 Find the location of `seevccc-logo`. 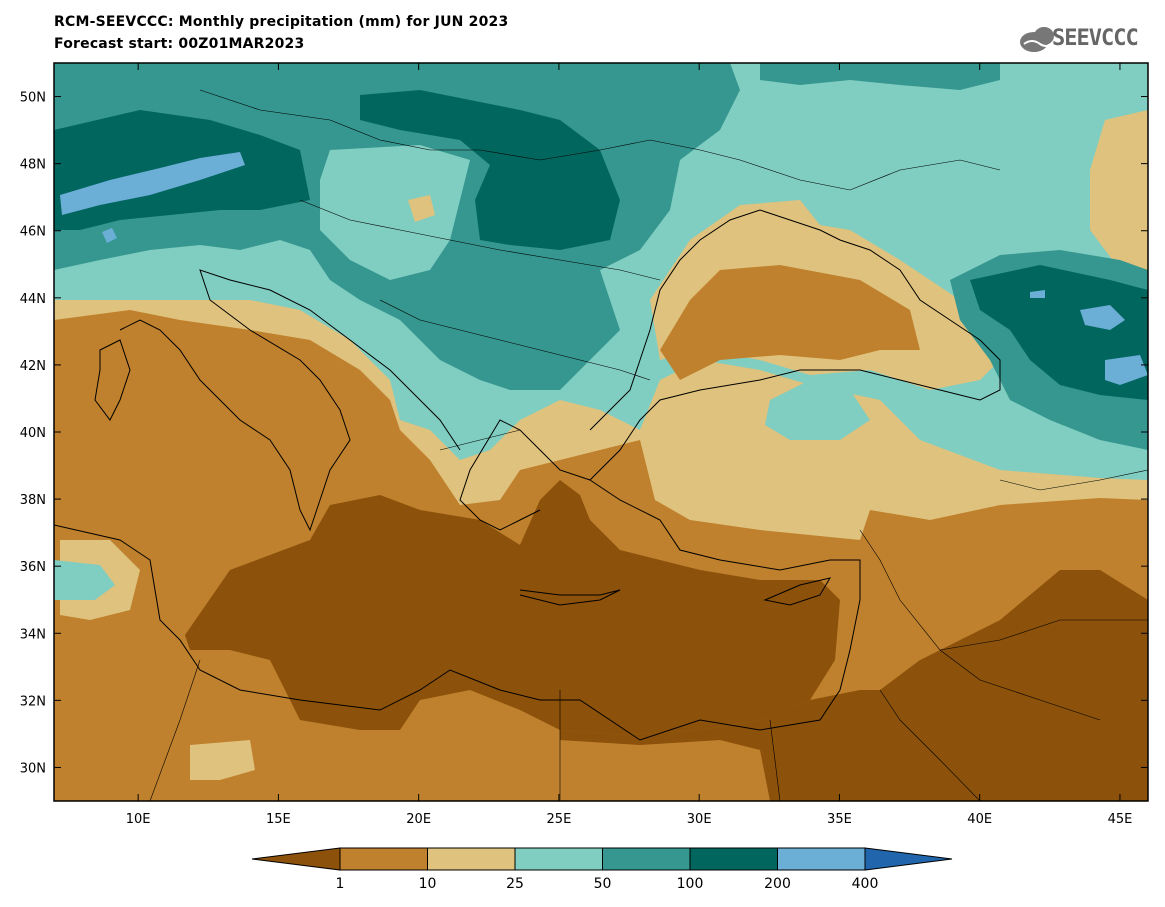

seevccc-logo is located at coordinates (1037, 39).